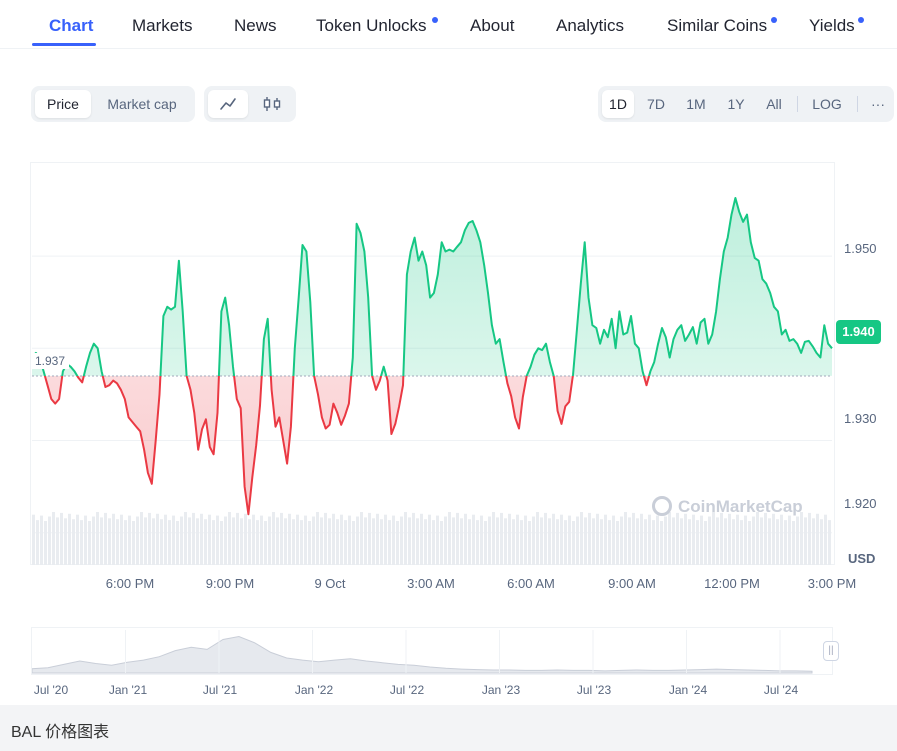  Describe the element at coordinates (632, 583) in the screenshot. I see `x-tick-label: 9:00 AM` at that location.